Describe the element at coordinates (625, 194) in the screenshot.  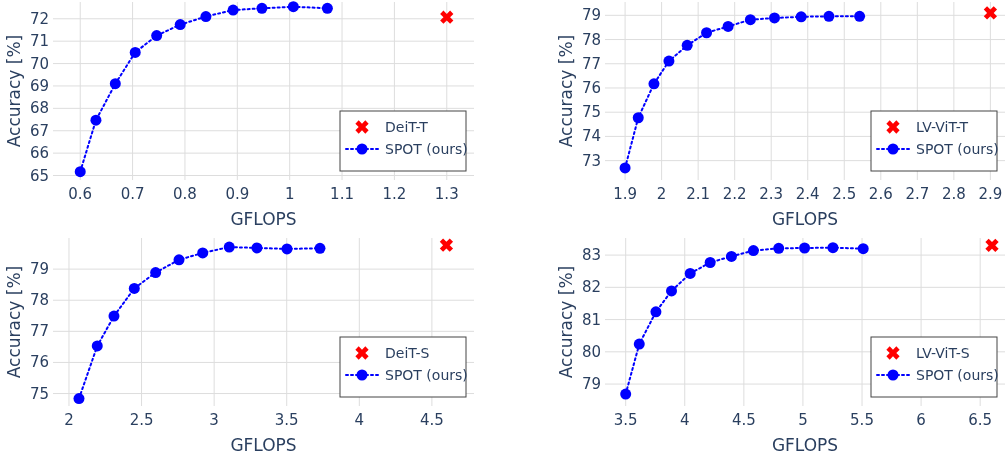
I see `x-tick-label: 1.9` at that location.